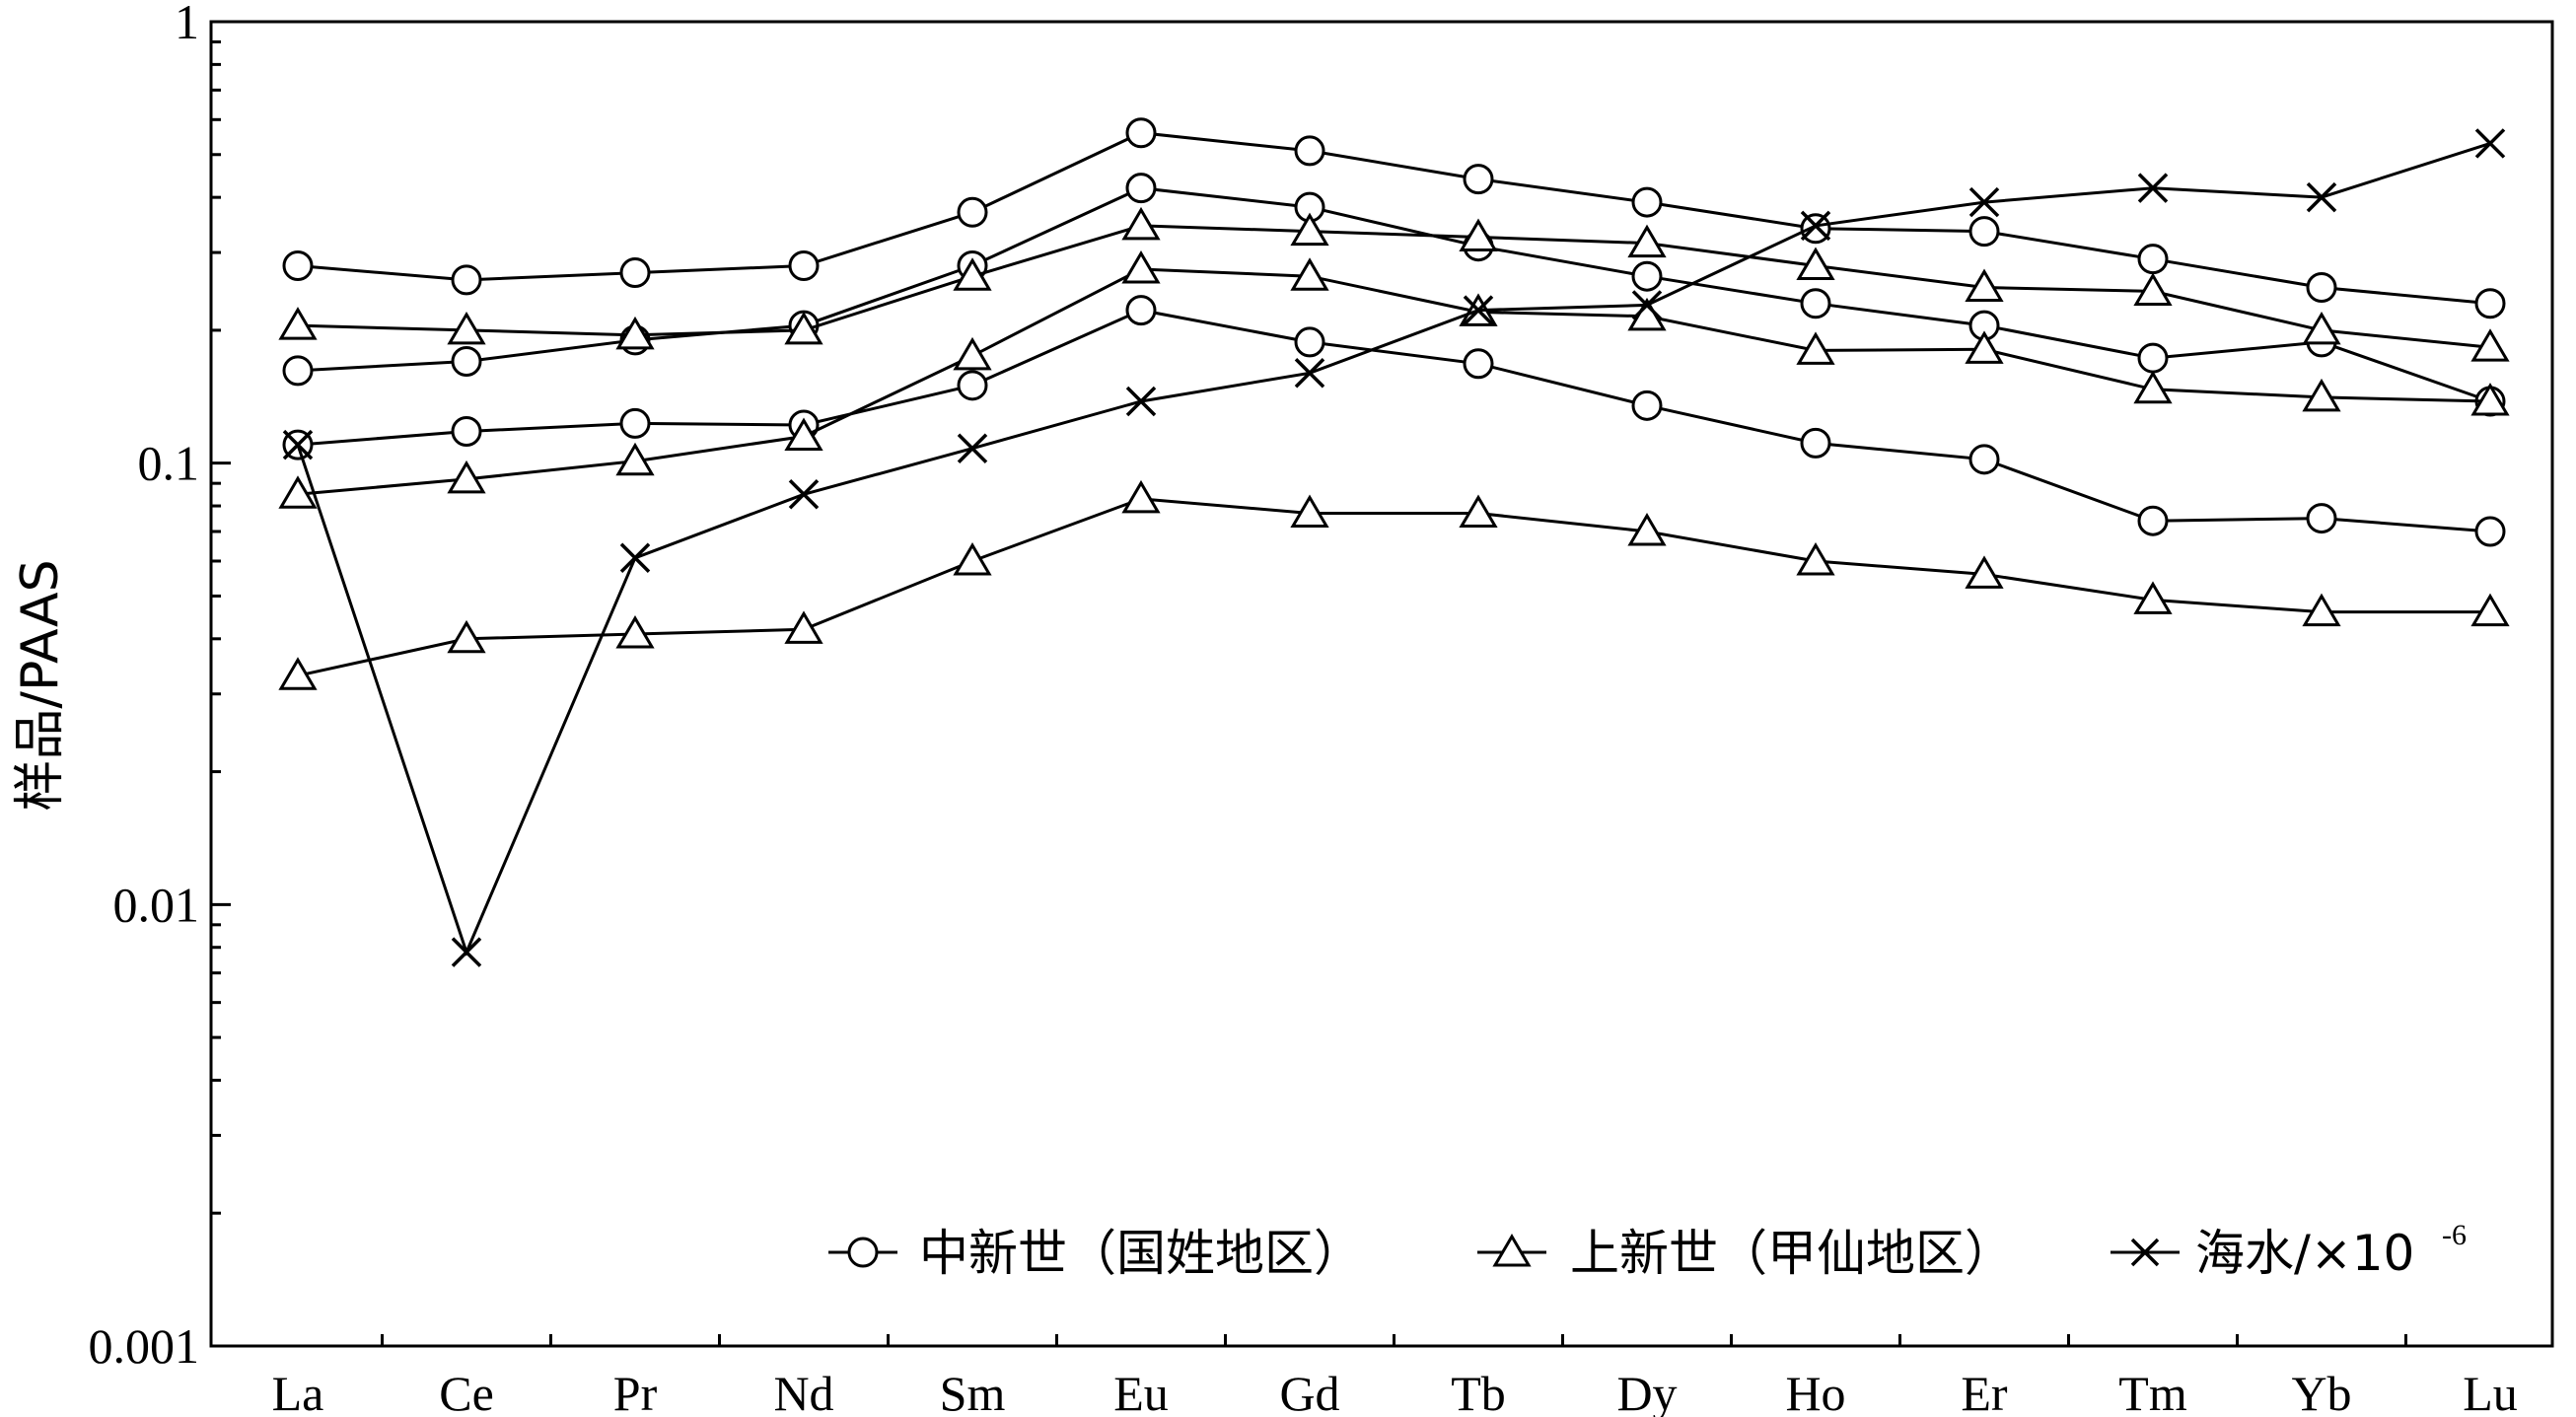 The image size is (2576, 1417). I want to click on legend-item-cross: 海水/×10 -6, so click(2289, 1250).